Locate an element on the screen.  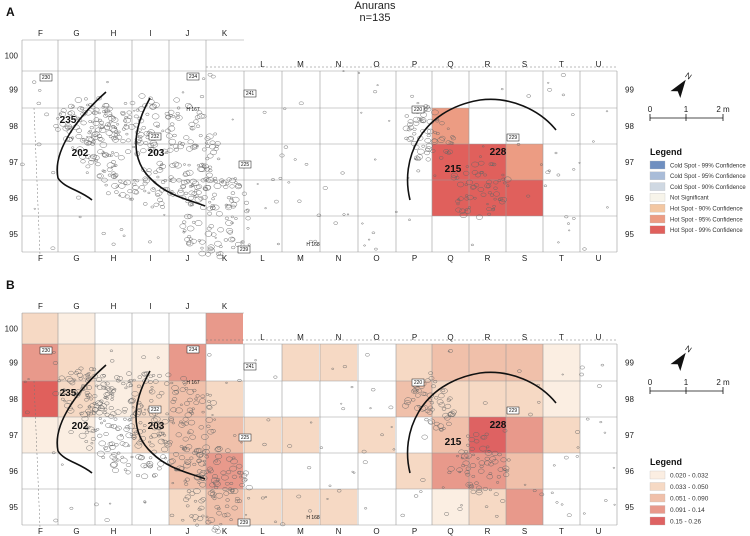
feature-label-203: 203 is located at coordinates (156, 426).